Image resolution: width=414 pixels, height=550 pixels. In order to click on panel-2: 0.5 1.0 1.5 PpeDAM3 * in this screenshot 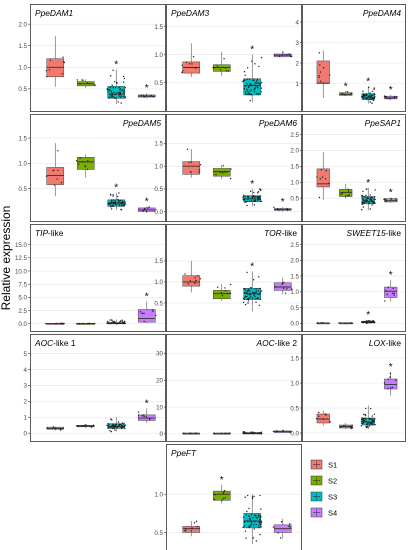, I will do `click(228, 58)`.